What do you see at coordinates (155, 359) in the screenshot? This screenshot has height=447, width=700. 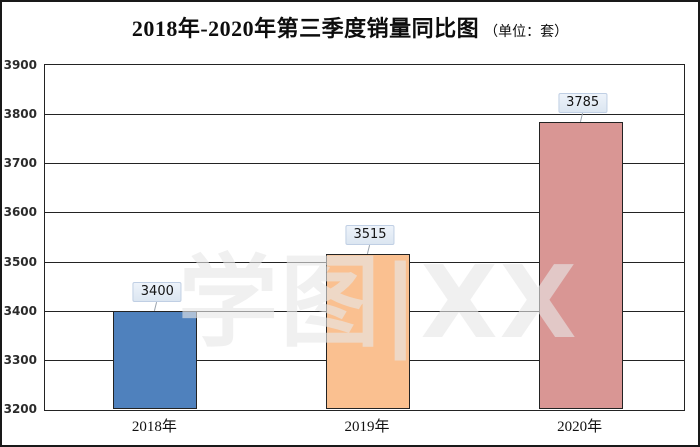 I see `bar-2018年` at bounding box center [155, 359].